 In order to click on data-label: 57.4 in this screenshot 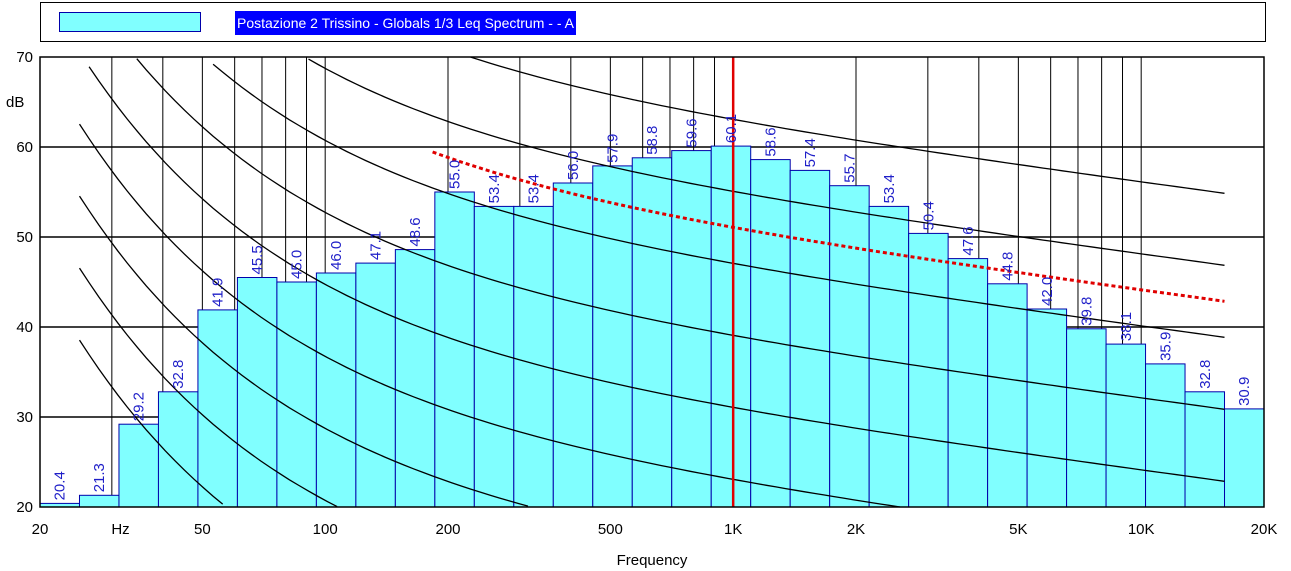, I will do `click(810, 152)`.